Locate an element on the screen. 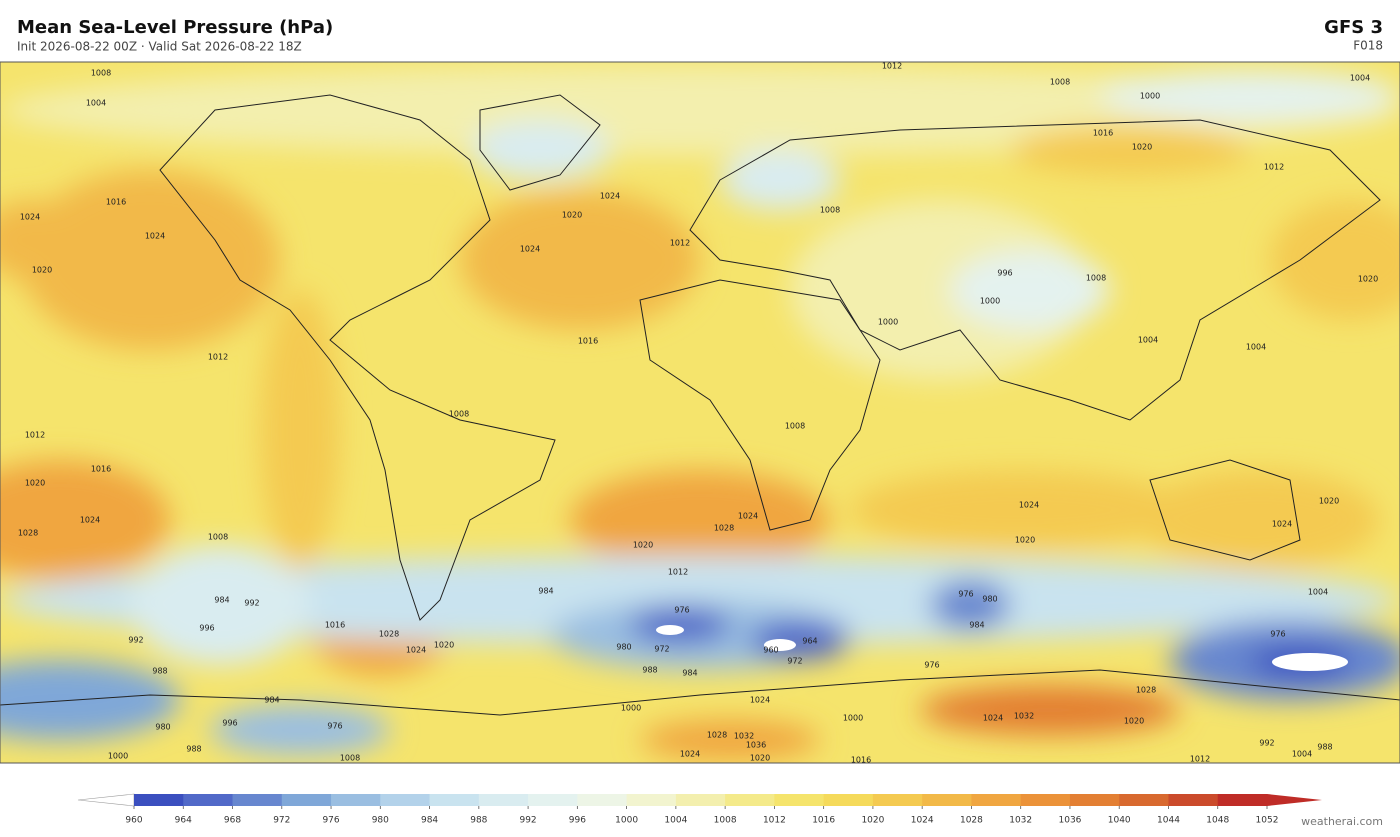 The height and width of the screenshot is (837, 1400). contour-label: 980 is located at coordinates (989, 599).